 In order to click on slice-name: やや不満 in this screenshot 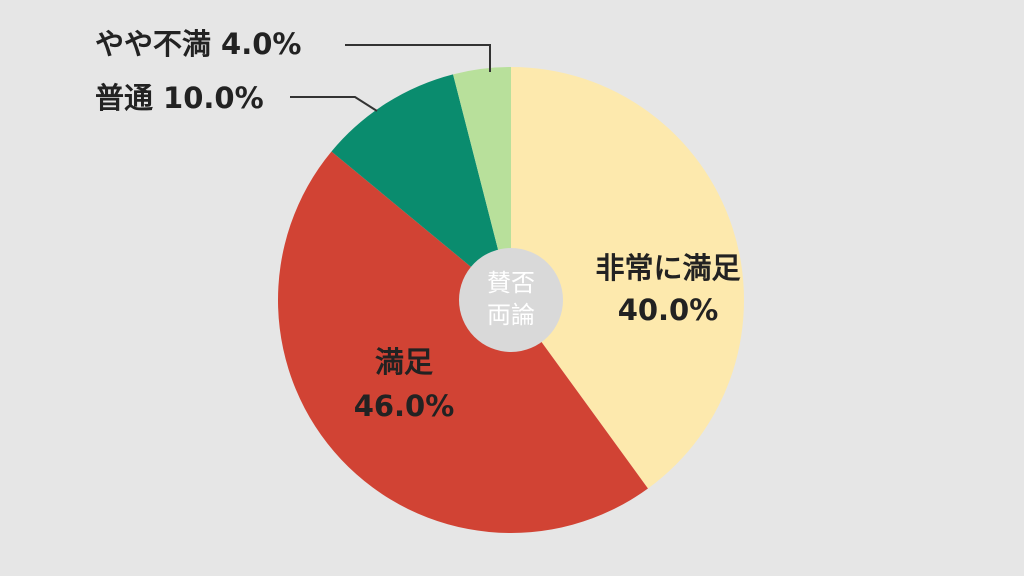, I will do `click(153, 44)`.